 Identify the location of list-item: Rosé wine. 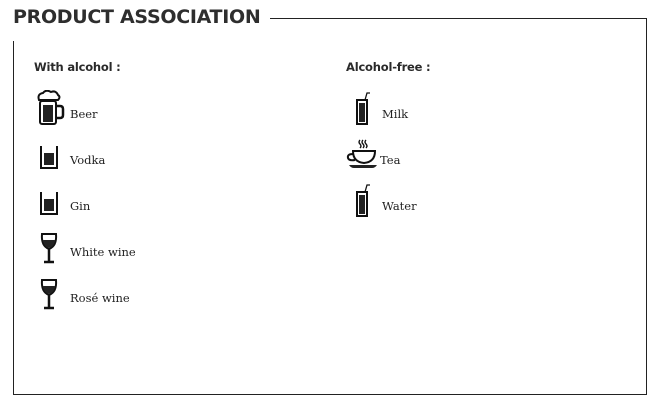
(85, 294).